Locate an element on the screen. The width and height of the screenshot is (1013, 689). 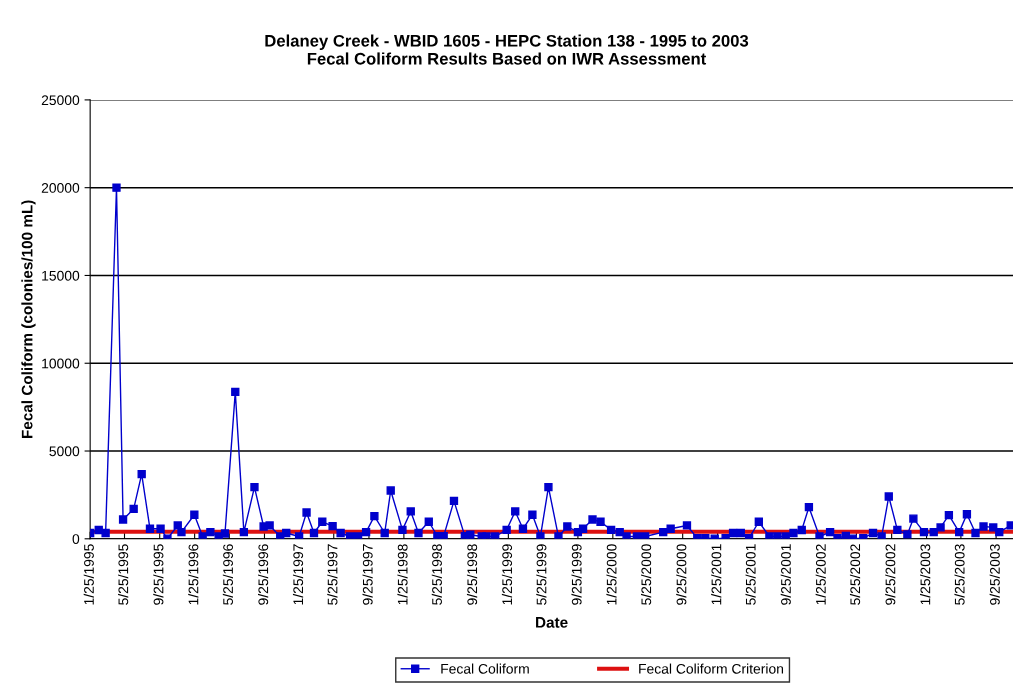
x-tick-label: 5/25/1995 is located at coordinates (123, 574).